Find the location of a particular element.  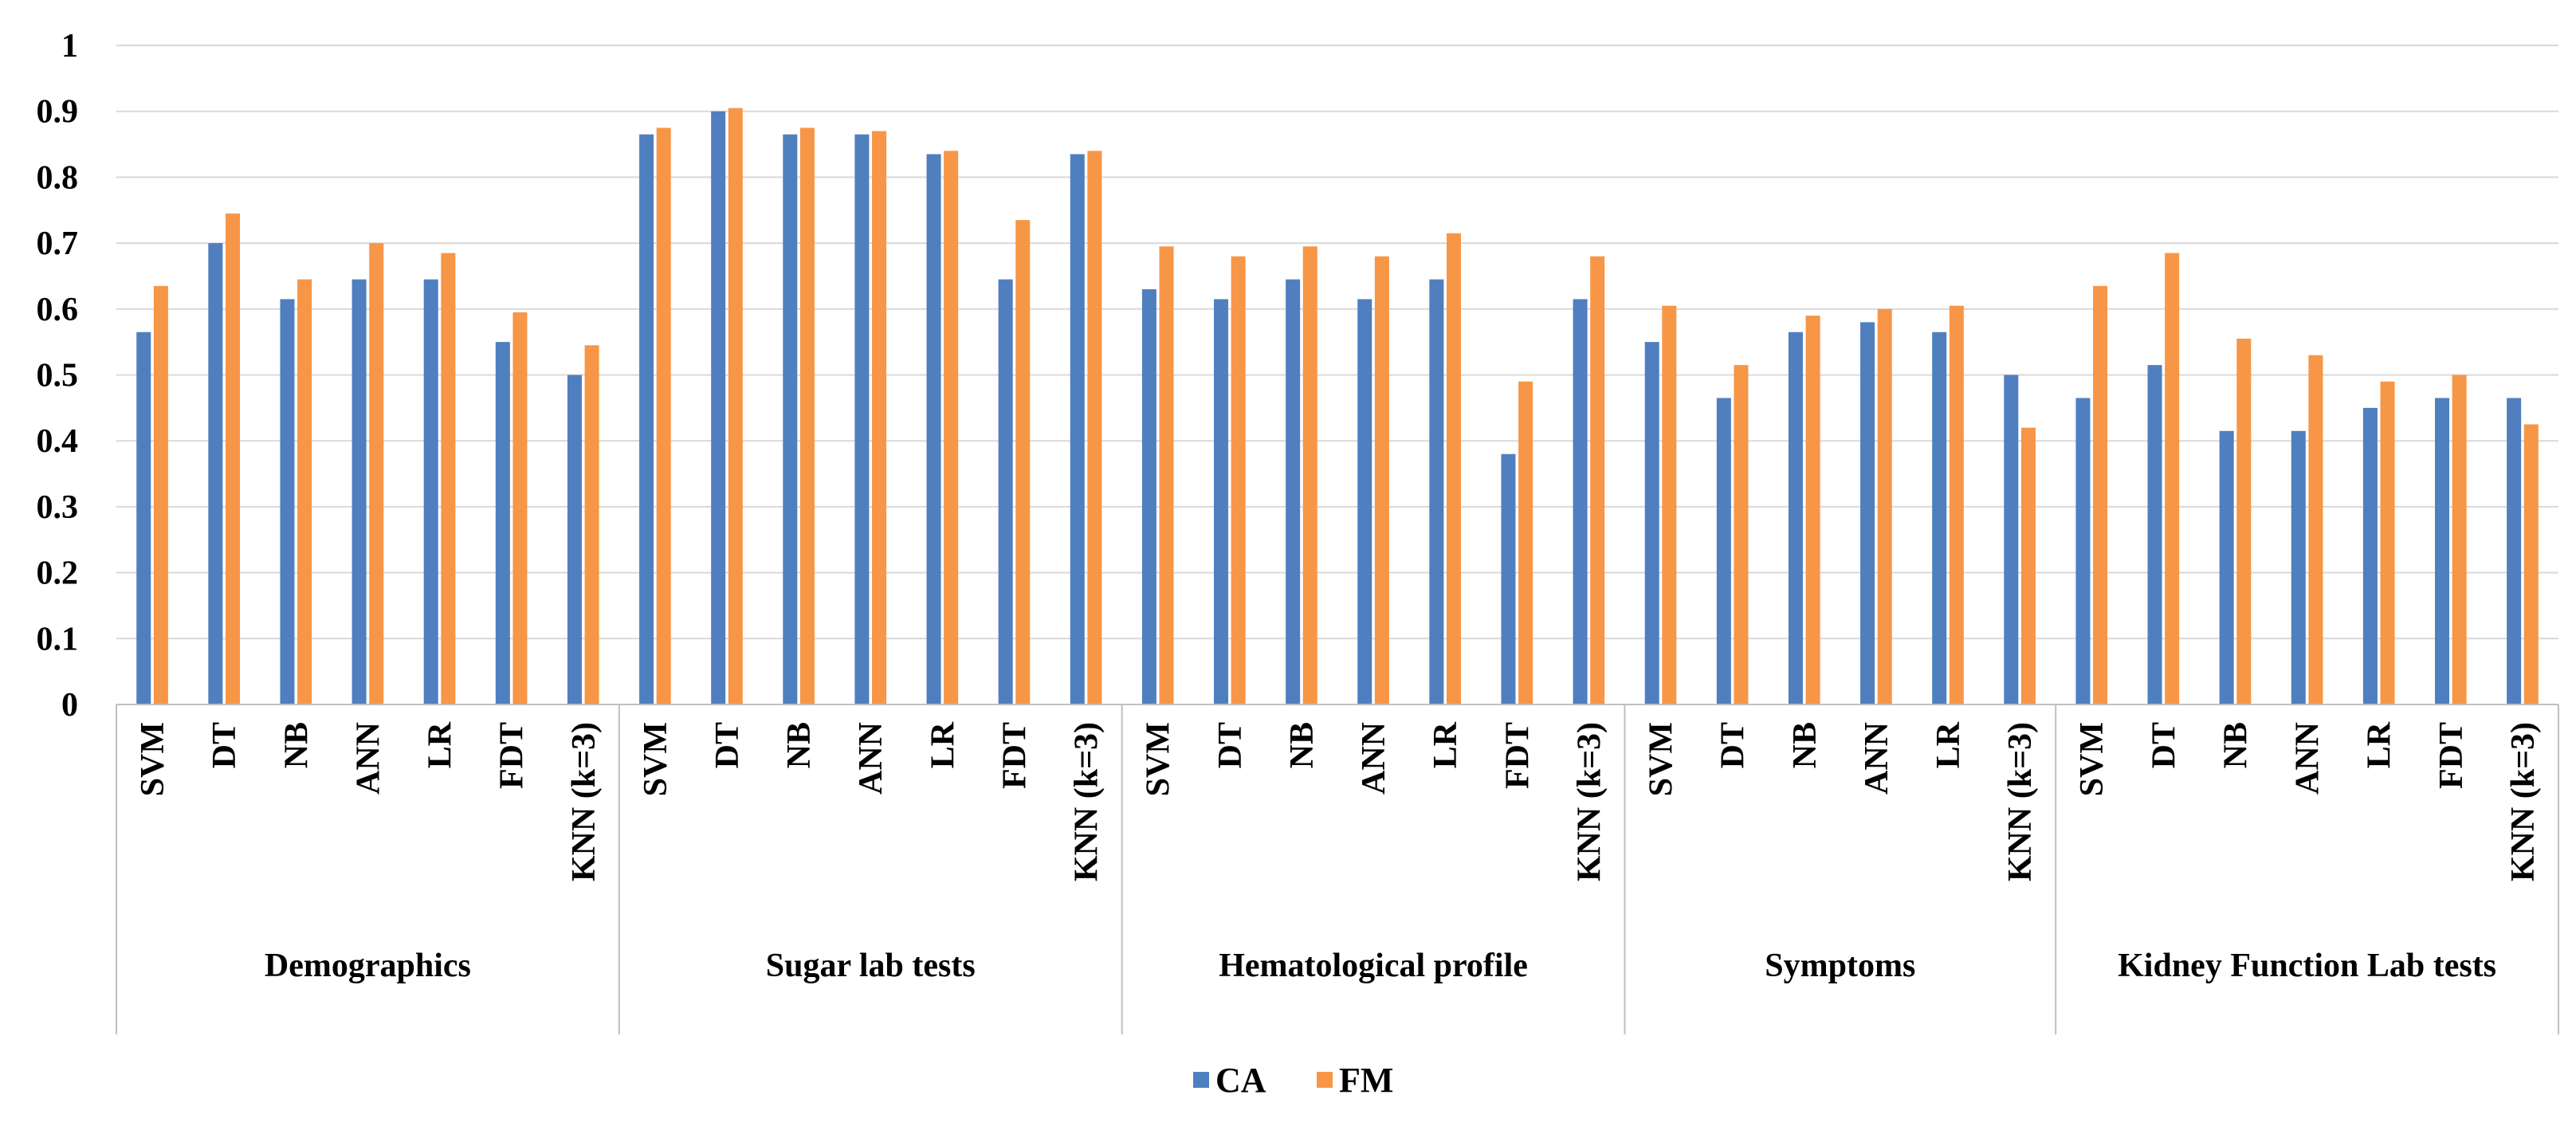

y-tick-label: 0.5 is located at coordinates (58, 376).